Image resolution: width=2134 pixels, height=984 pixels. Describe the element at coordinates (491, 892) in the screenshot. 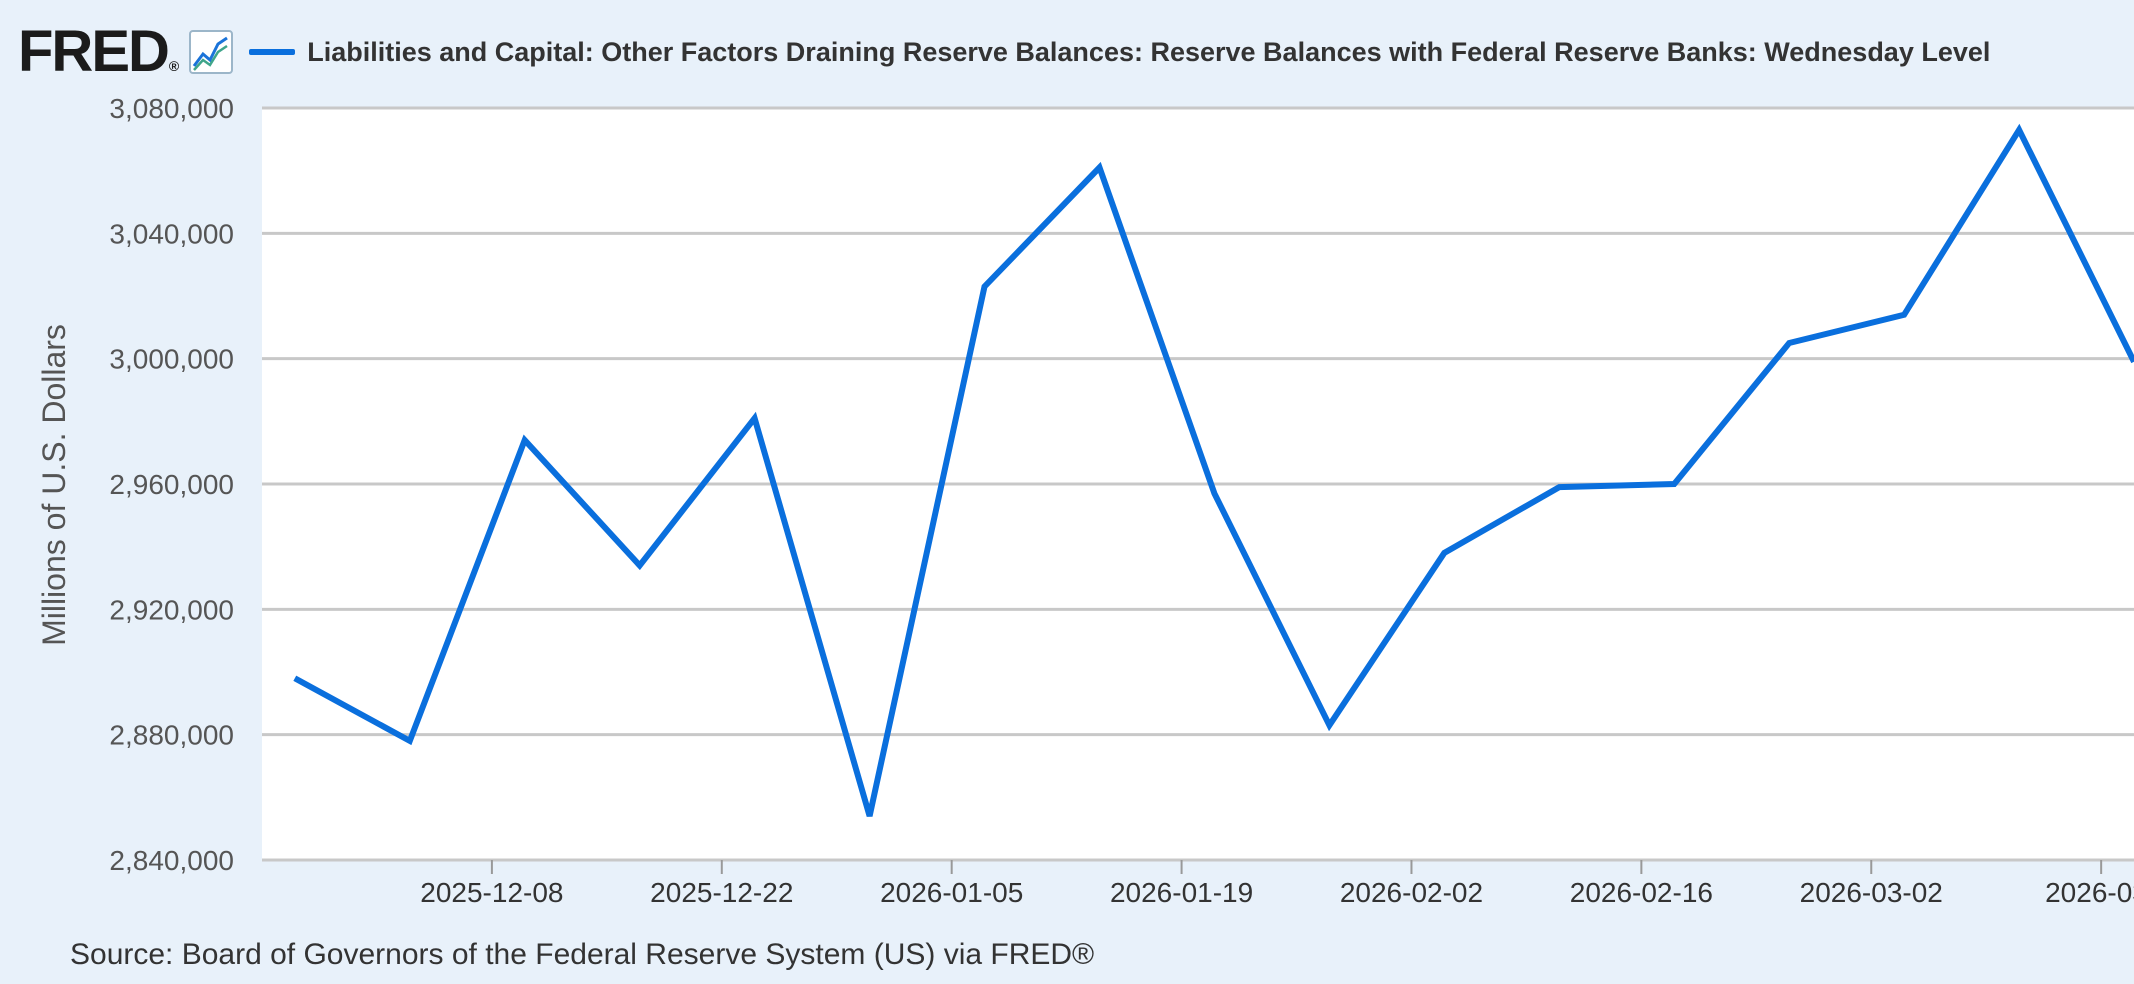

I see `x-tick-label: 2025-12-08` at that location.